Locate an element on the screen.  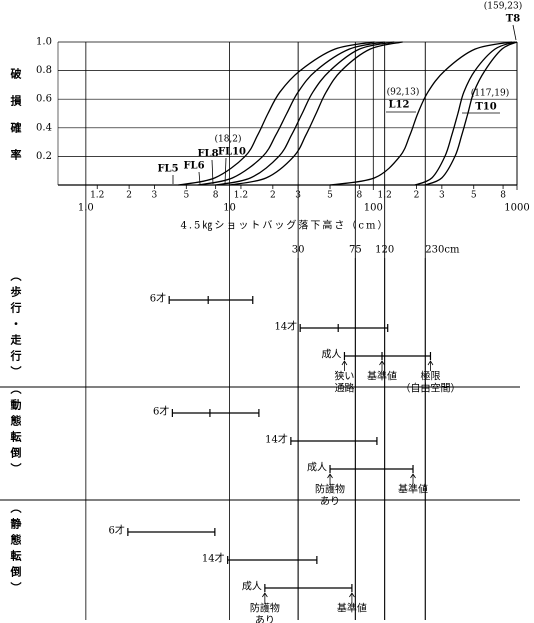
ref-line-label: 230cm is located at coordinates (442, 250).